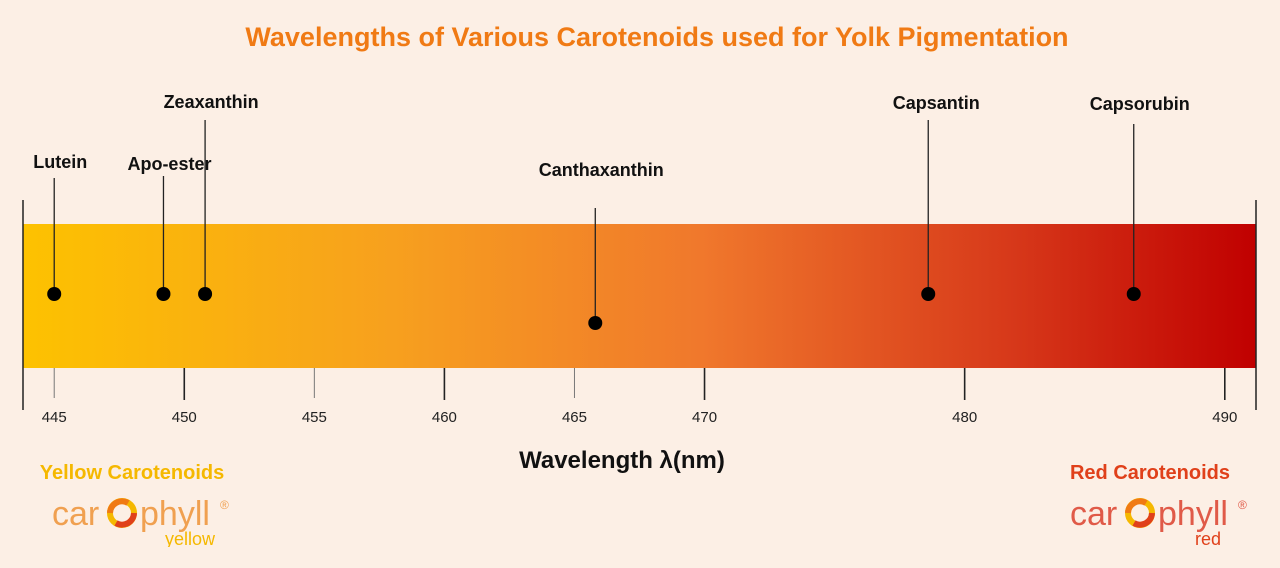  I want to click on point-capsantin: Capsantin, so click(936, 197).